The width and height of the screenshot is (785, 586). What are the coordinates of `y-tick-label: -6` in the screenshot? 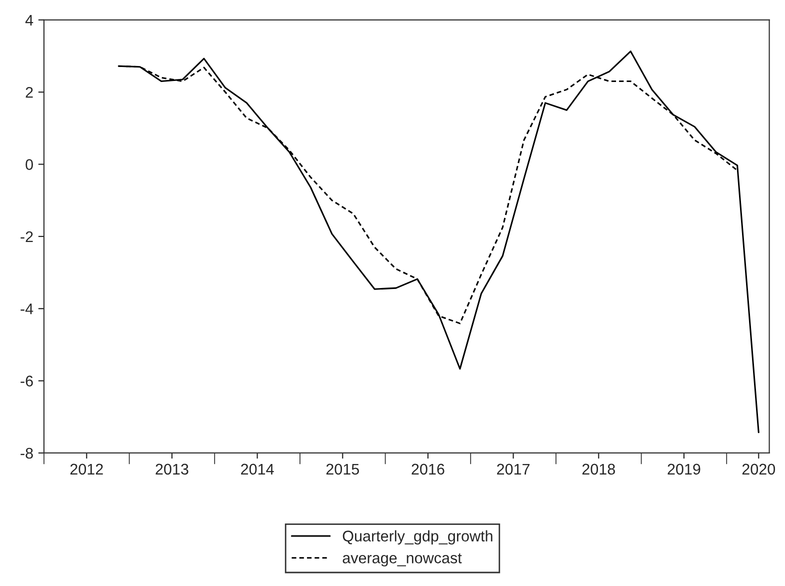 It's located at (26, 381).